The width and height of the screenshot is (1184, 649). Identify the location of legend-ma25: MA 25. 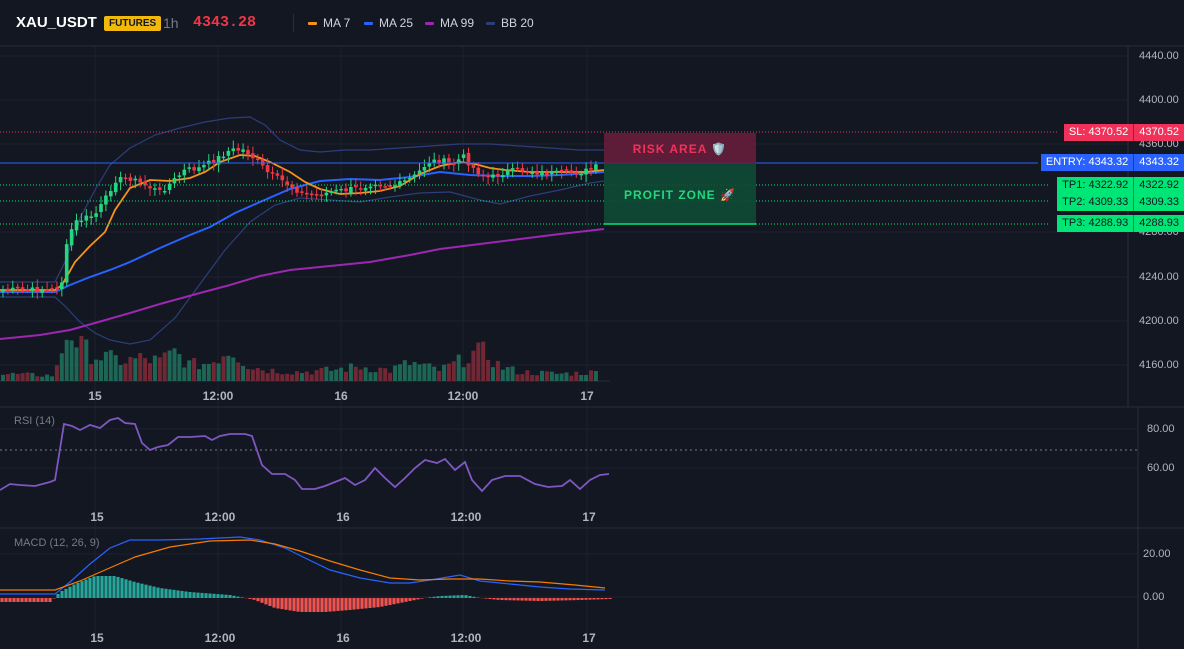
(388, 23).